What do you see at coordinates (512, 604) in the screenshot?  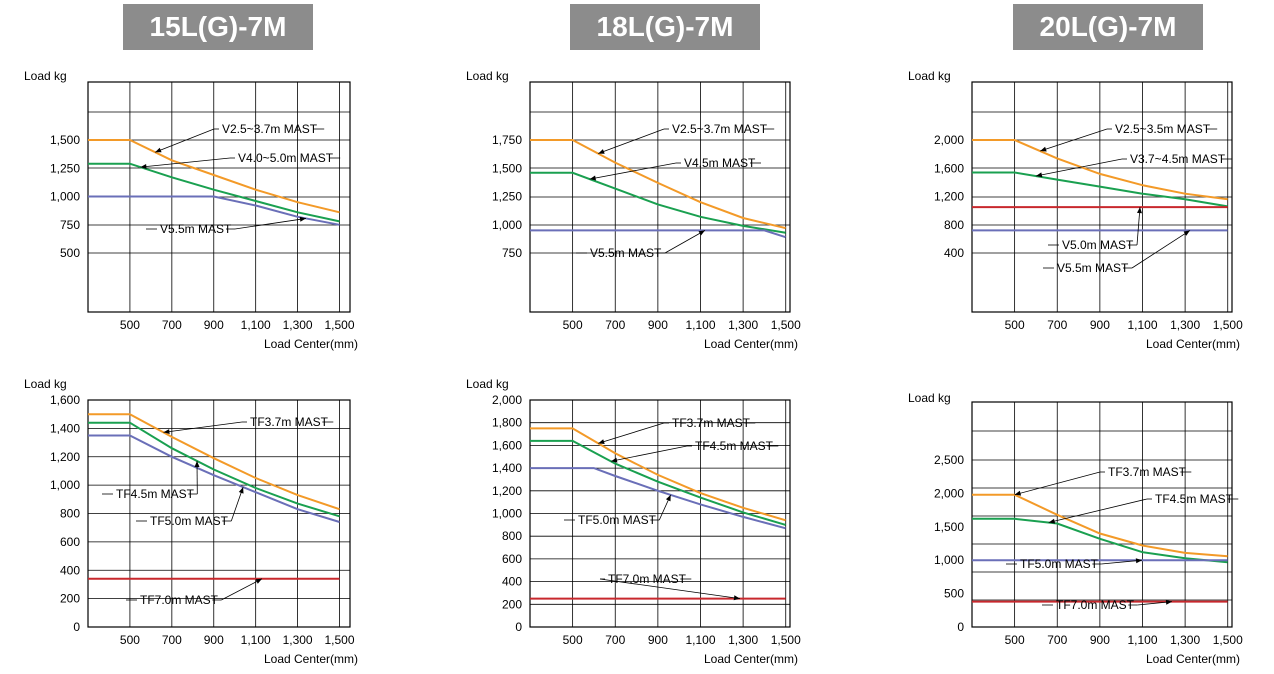 I see `y-tick-label: 200` at bounding box center [512, 604].